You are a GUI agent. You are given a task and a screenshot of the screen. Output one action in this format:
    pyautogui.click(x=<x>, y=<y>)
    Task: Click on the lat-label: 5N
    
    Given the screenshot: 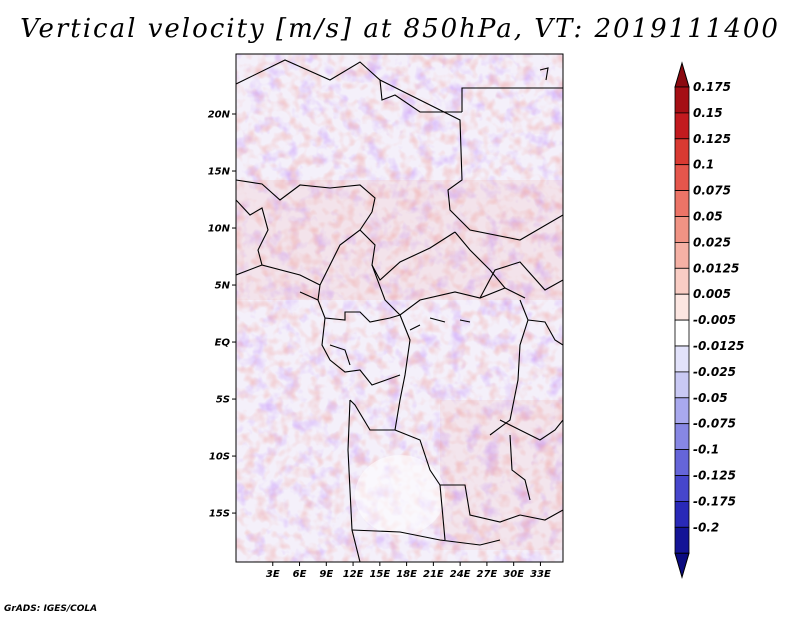 What is the action you would take?
    pyautogui.click(x=223, y=286)
    